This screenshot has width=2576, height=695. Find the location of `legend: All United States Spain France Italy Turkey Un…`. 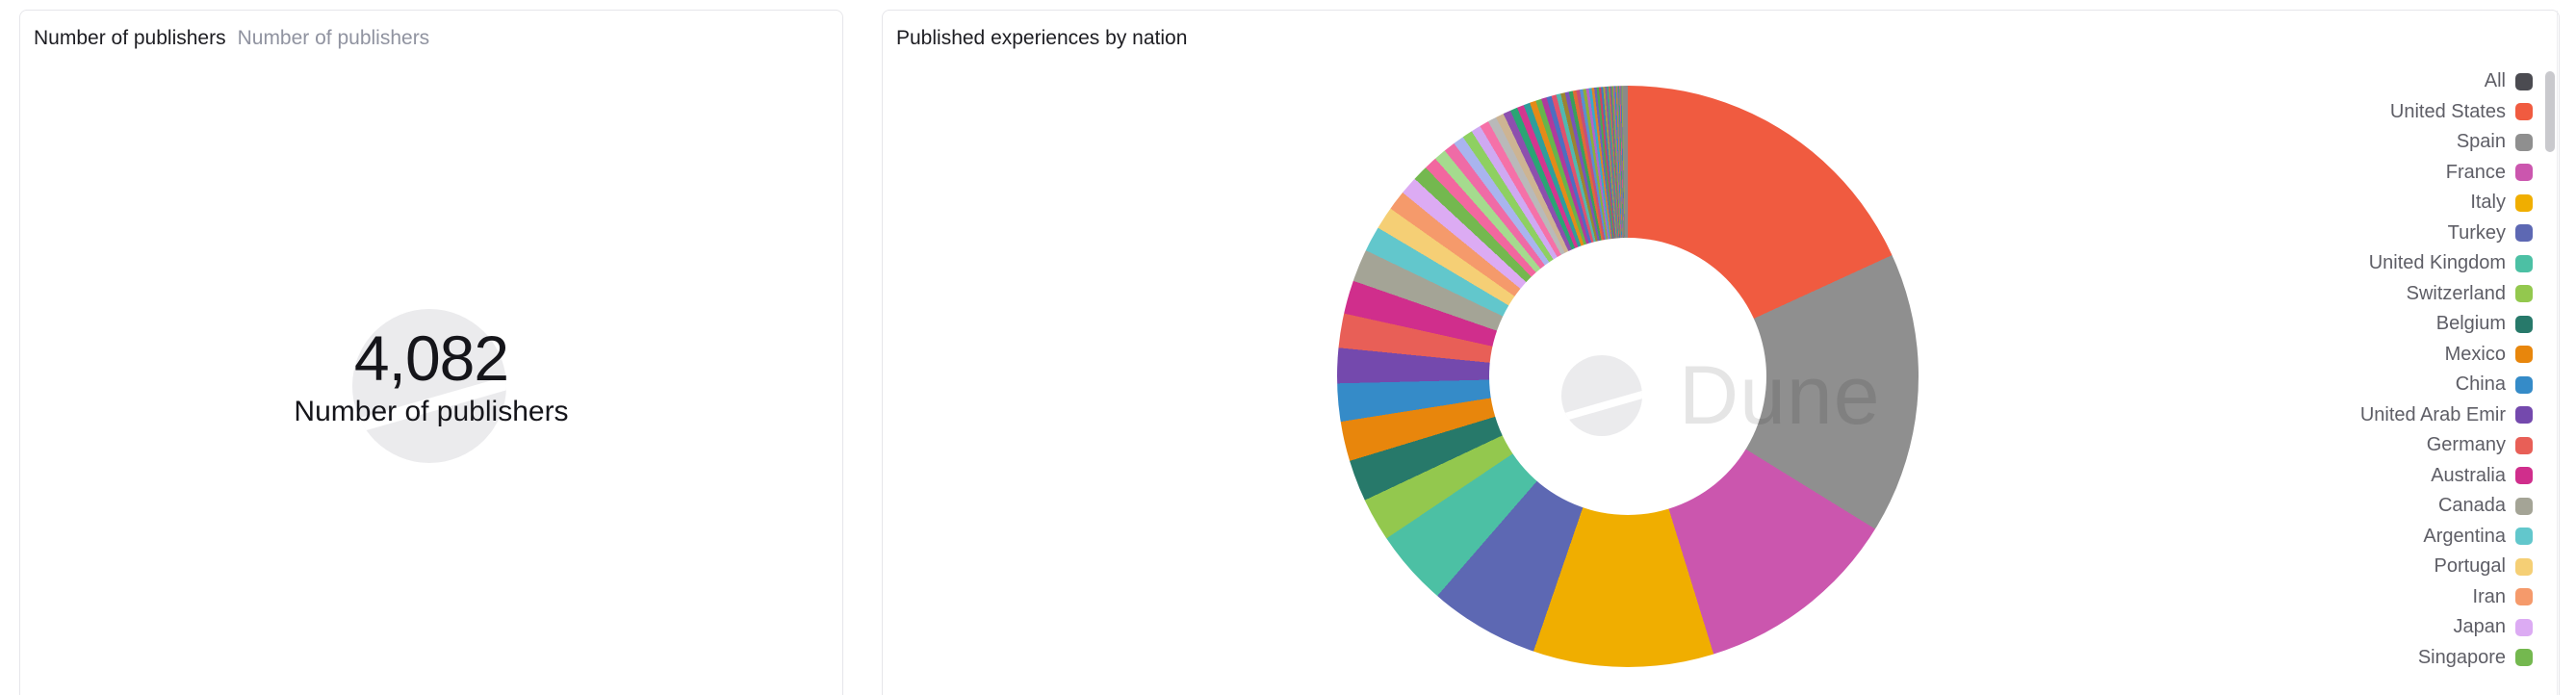

legend: All United States Spain France Italy Turkey Un… is located at coordinates (2389, 369).